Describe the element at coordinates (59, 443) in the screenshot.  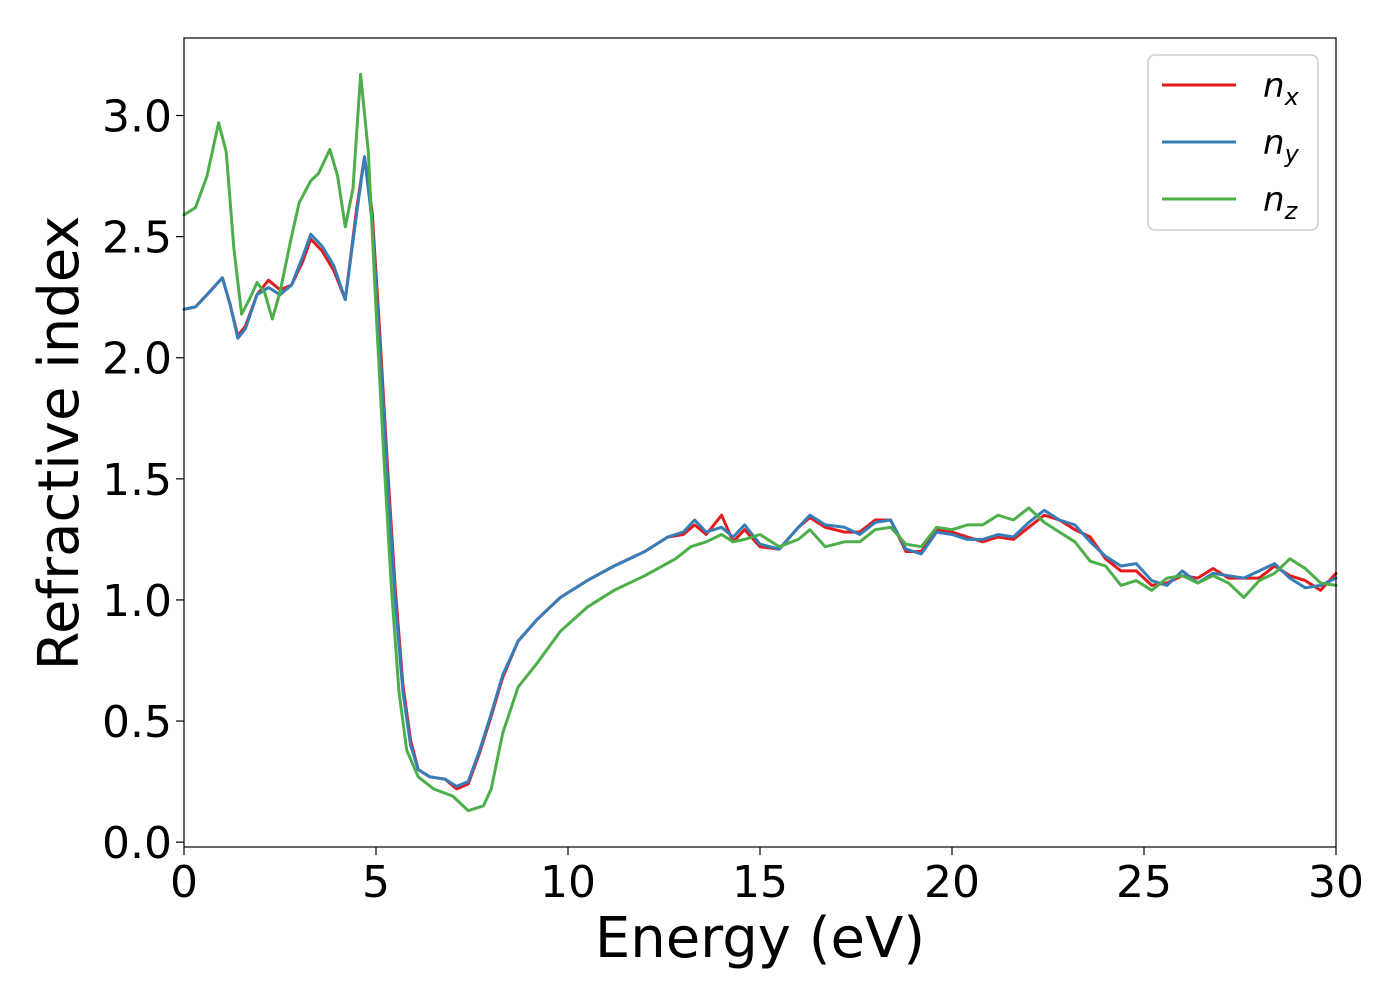
I see `y-axis-label: Refractive index` at that location.